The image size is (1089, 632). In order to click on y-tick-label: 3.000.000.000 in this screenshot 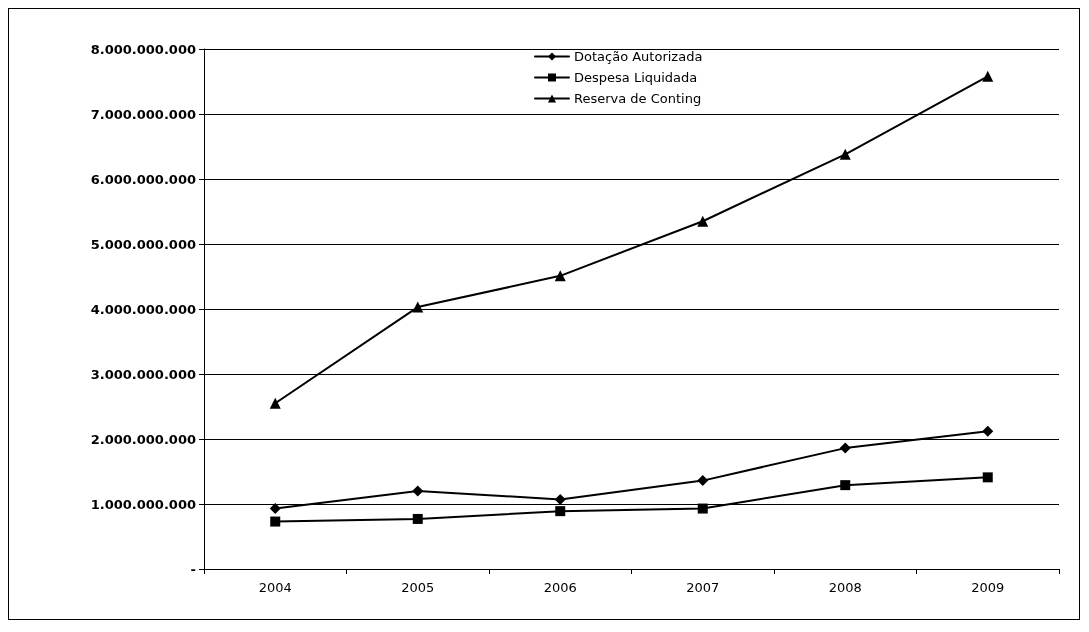, I will do `click(143, 374)`.